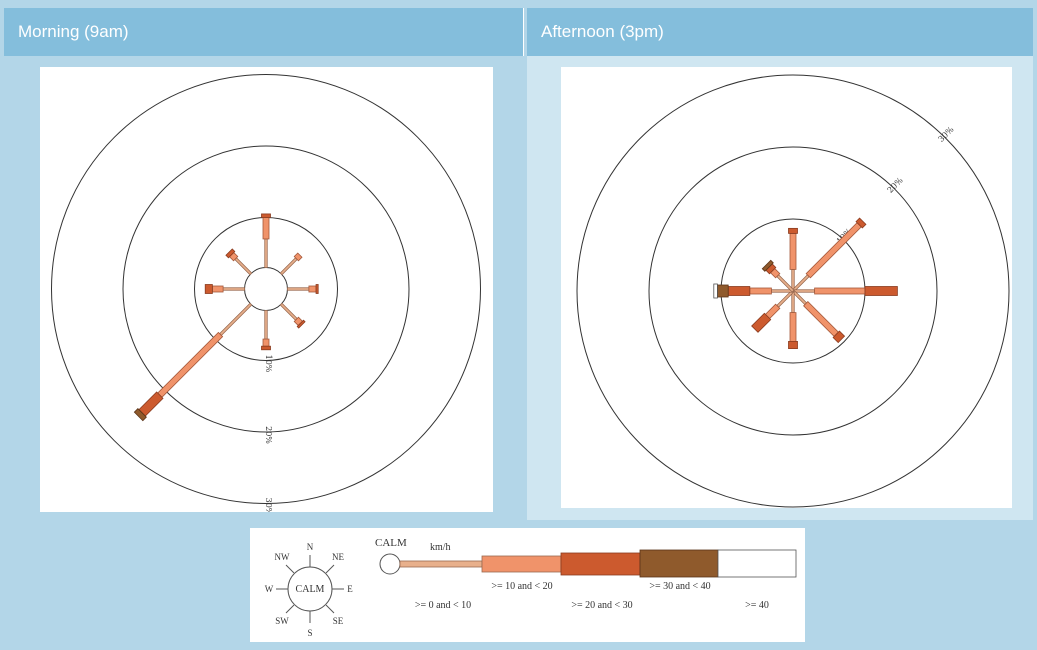 This screenshot has width=1037, height=650. I want to click on legend-compass-sw: SW, so click(282, 621).